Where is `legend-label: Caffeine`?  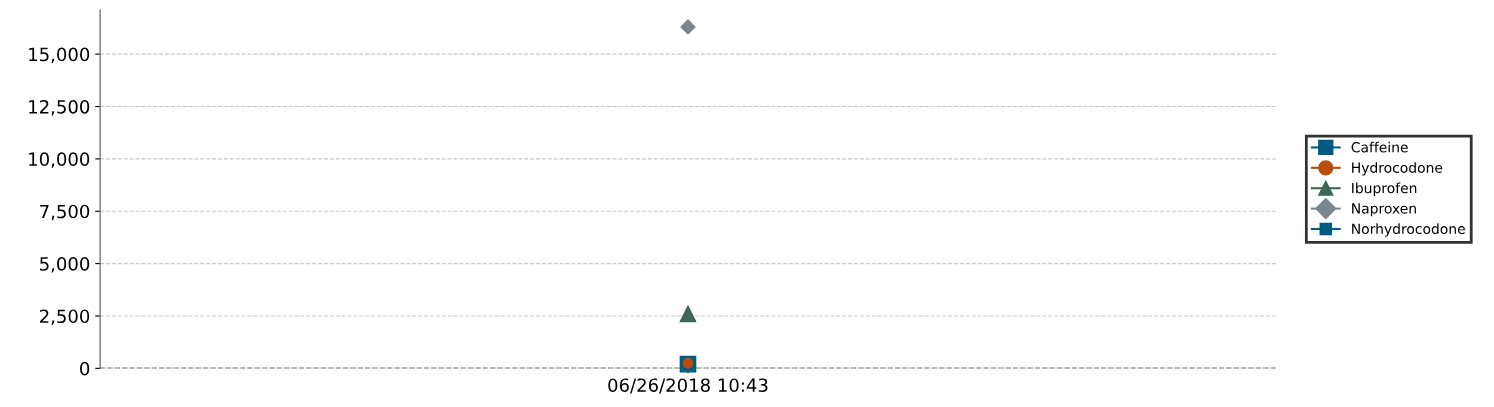 legend-label: Caffeine is located at coordinates (1379, 147).